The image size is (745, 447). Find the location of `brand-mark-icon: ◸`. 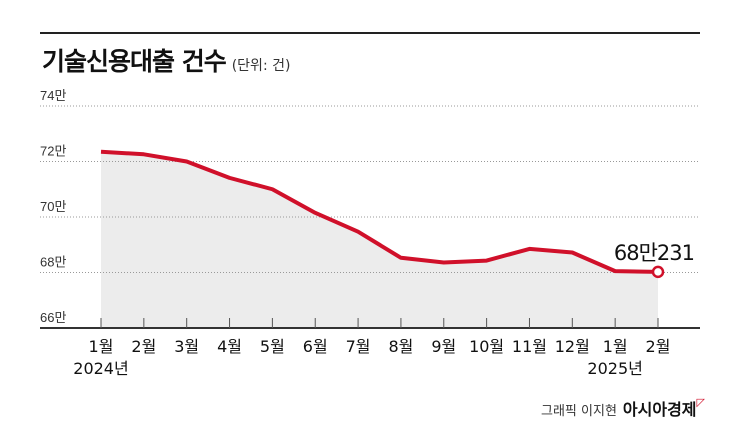

brand-mark-icon: ◸ is located at coordinates (700, 402).